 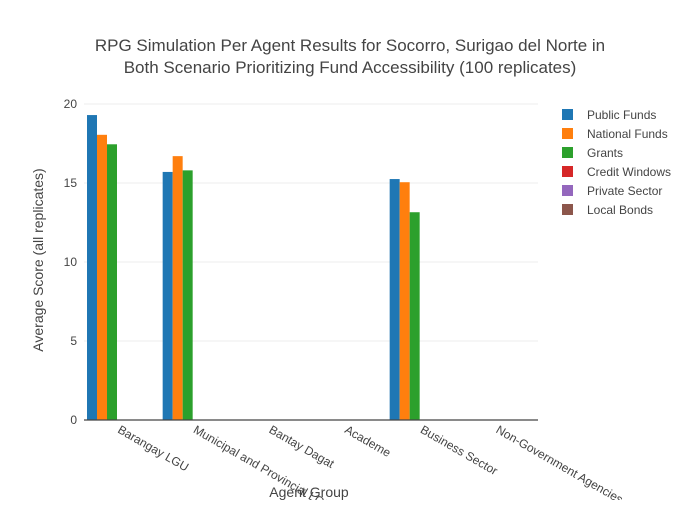 What do you see at coordinates (627, 134) in the screenshot?
I see `legend-label: National Funds` at bounding box center [627, 134].